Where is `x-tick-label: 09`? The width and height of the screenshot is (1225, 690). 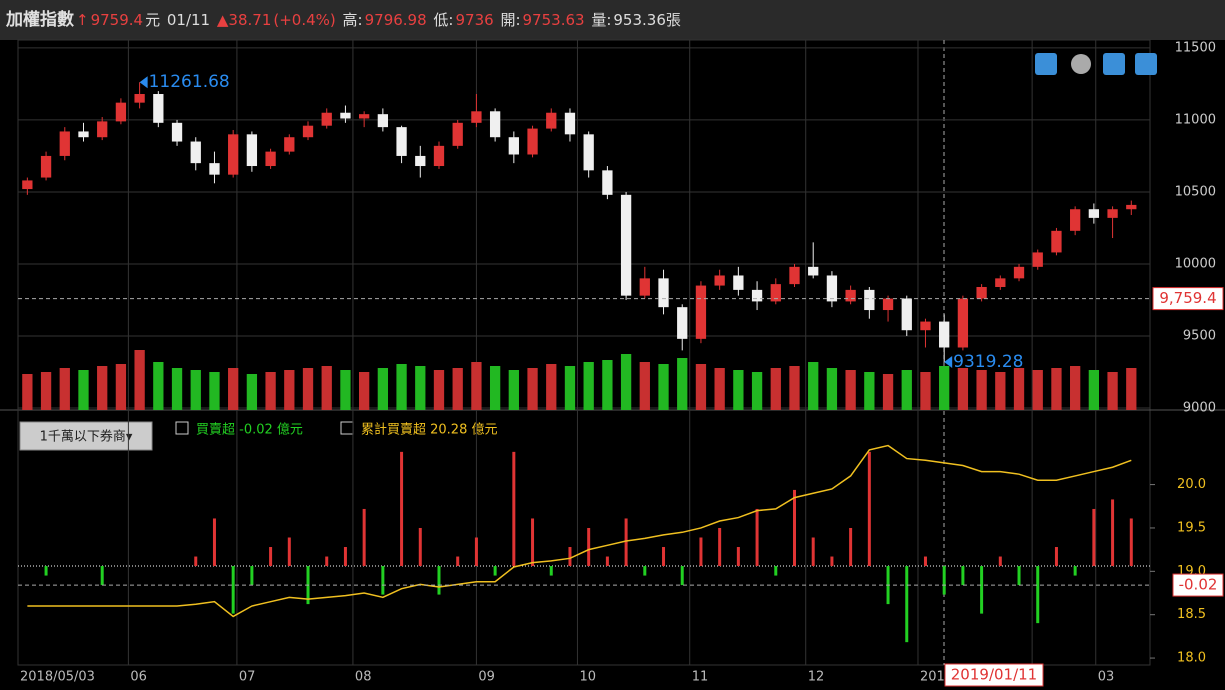
x-tick-label: 09 is located at coordinates (486, 677).